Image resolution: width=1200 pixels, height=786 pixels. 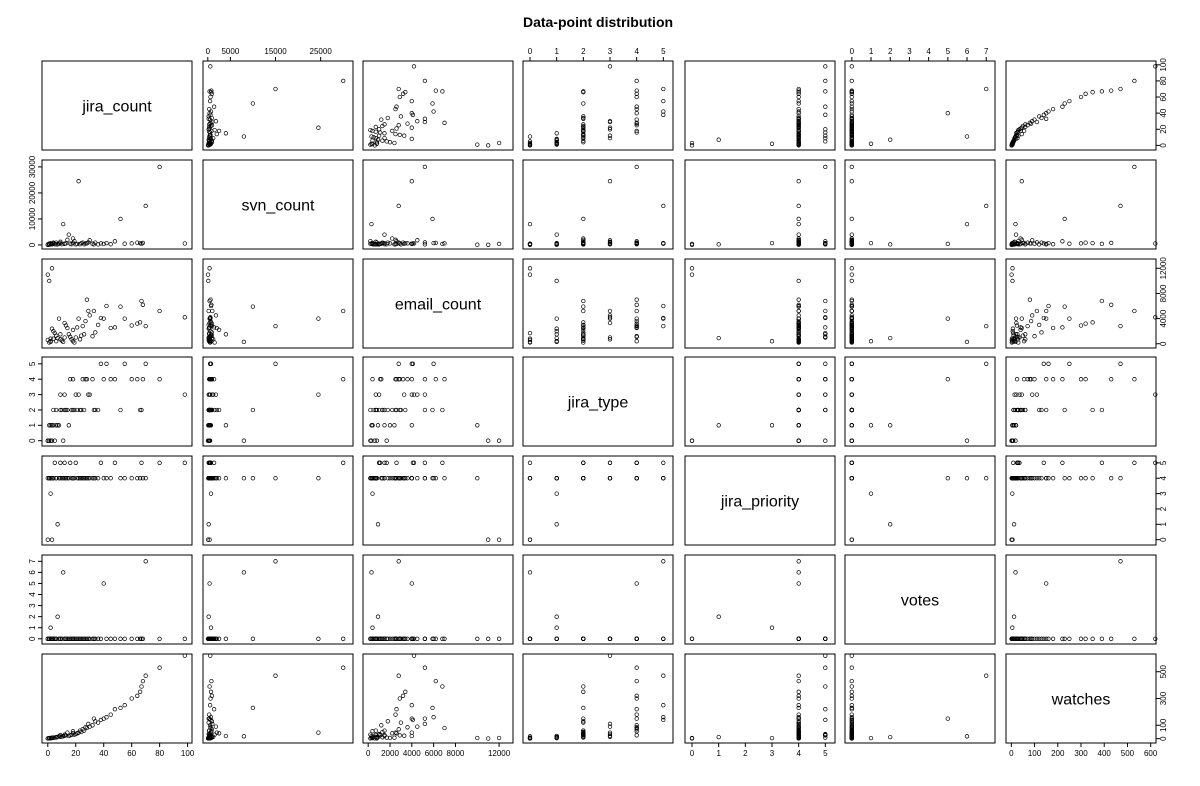 I want to click on panel-votes-vs-svn_count, so click(x=278, y=599).